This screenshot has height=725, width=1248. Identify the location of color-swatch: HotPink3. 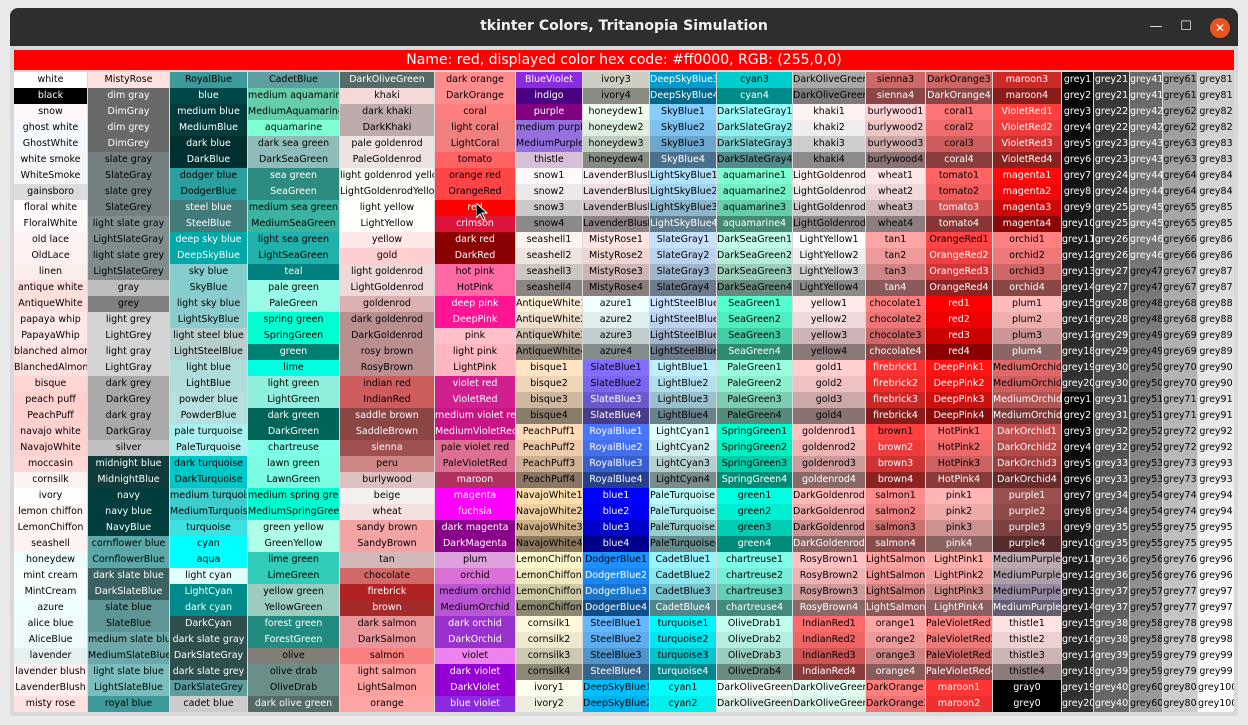
(959, 464).